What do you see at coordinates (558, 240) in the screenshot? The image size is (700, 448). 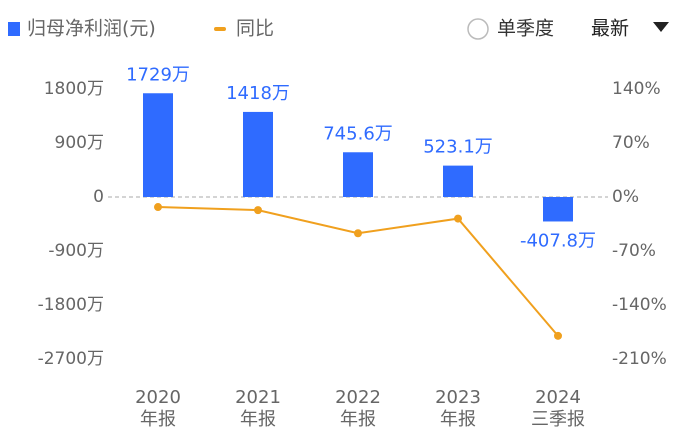 I see `data-label: -407.8万` at bounding box center [558, 240].